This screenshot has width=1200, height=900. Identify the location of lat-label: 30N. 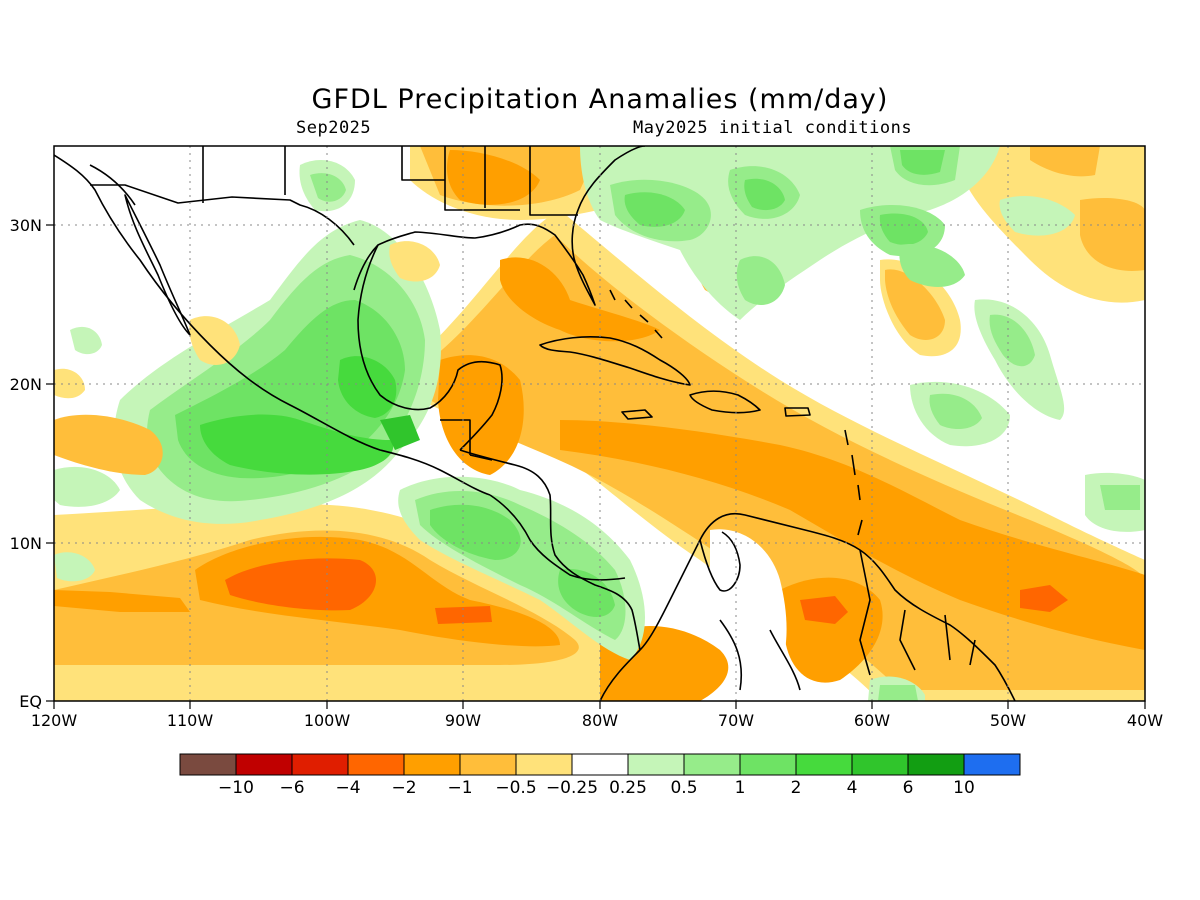
(26, 225).